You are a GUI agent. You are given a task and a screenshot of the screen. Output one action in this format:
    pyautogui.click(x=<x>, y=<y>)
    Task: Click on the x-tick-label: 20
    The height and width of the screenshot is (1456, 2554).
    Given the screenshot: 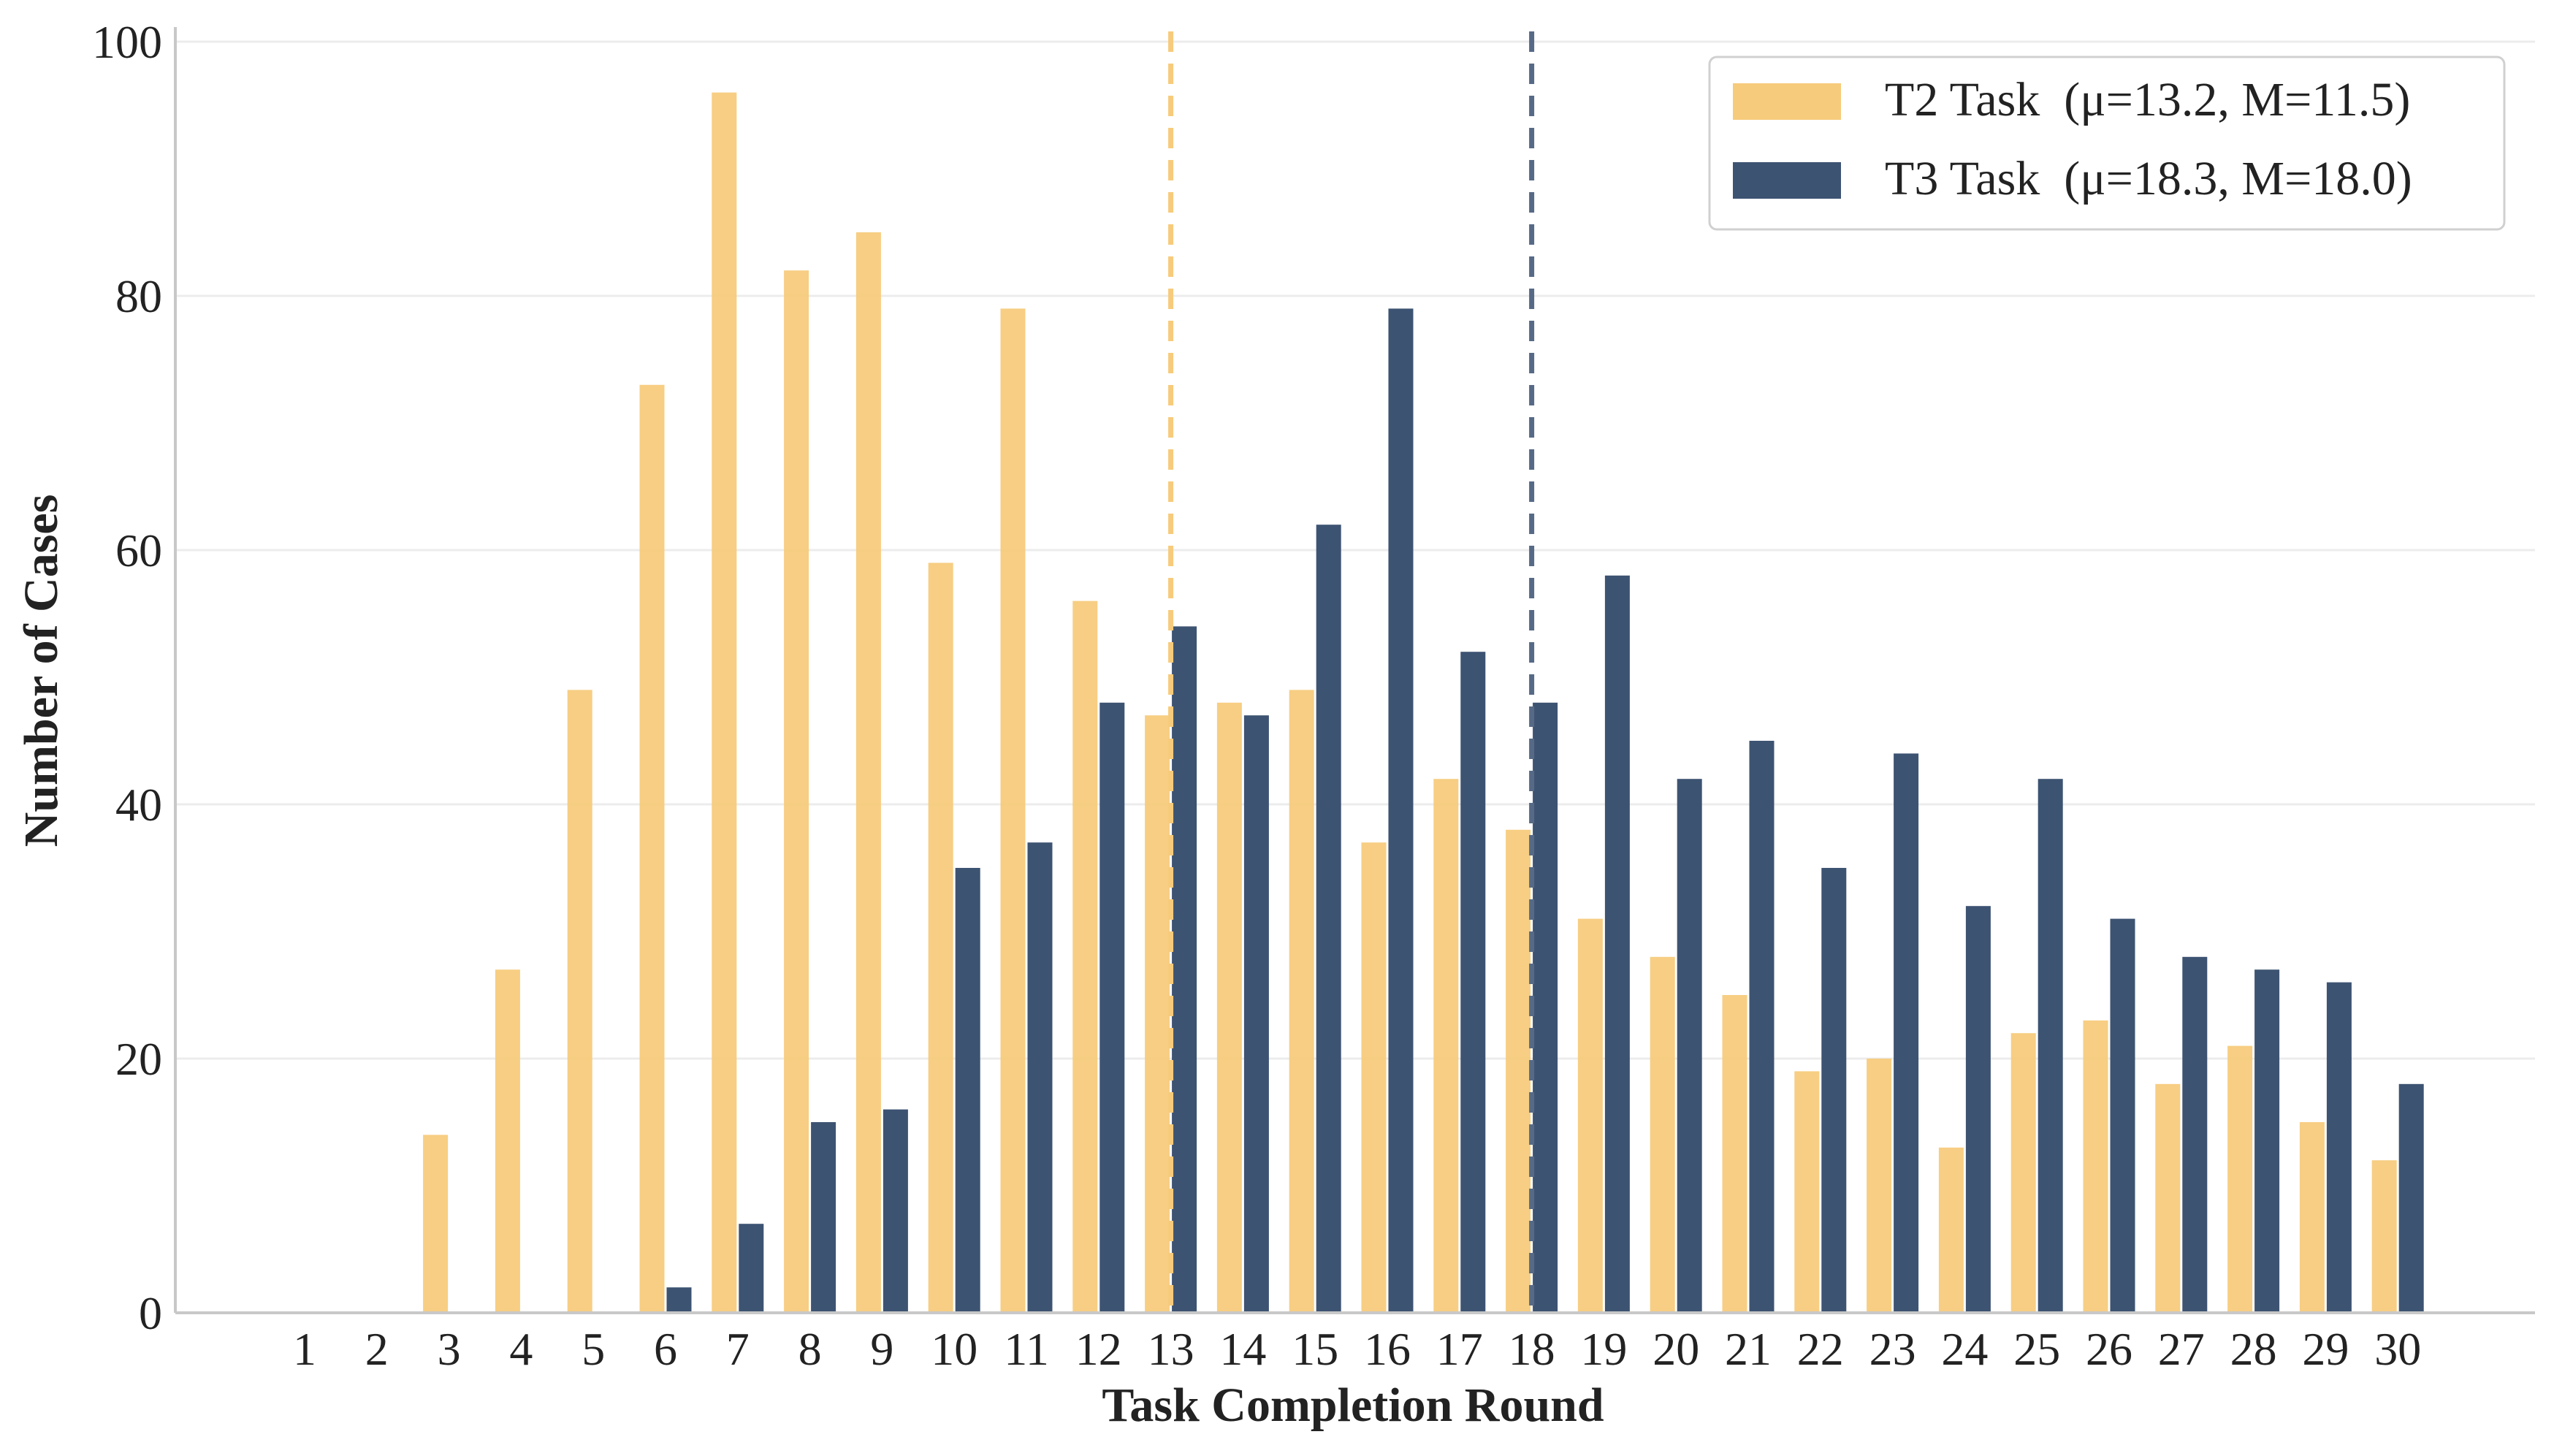 What is the action you would take?
    pyautogui.click(x=1676, y=1349)
    